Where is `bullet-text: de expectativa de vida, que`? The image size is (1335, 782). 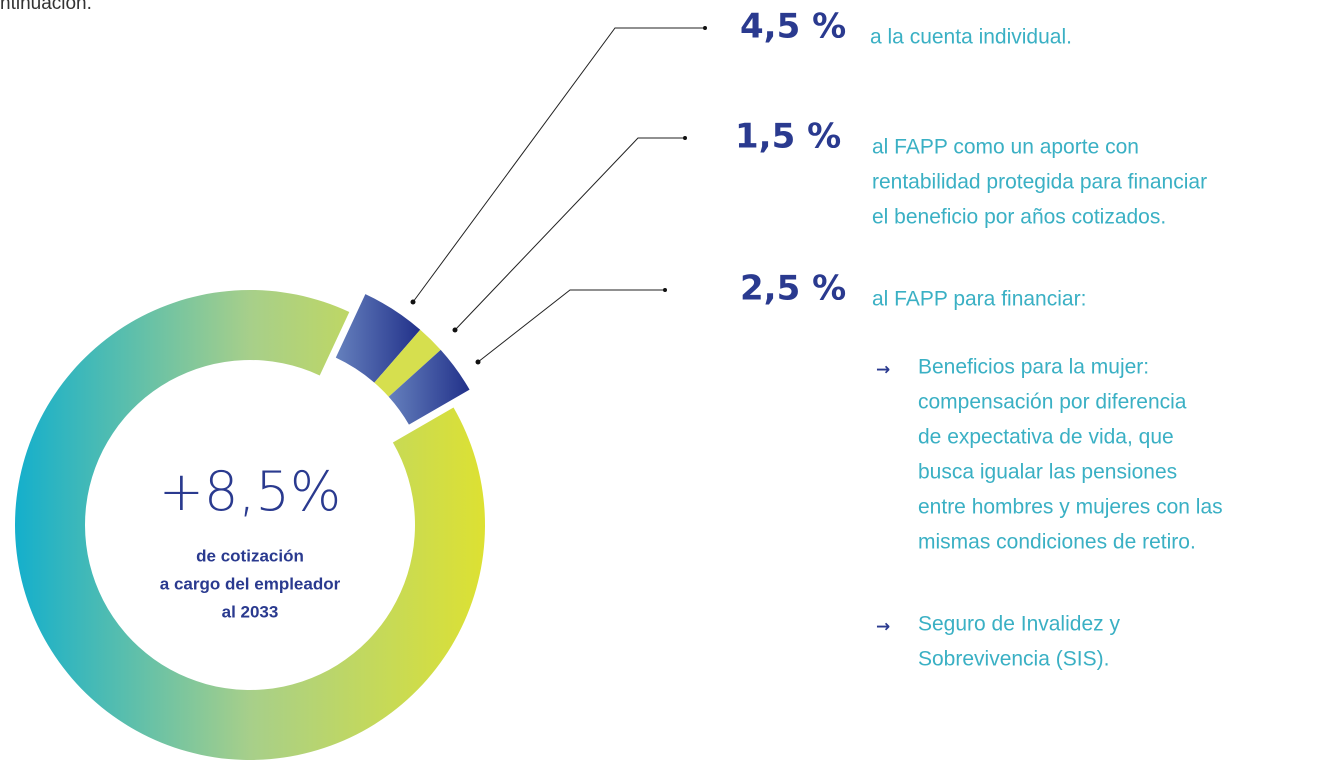 bullet-text: de expectativa de vida, que is located at coordinates (1046, 437).